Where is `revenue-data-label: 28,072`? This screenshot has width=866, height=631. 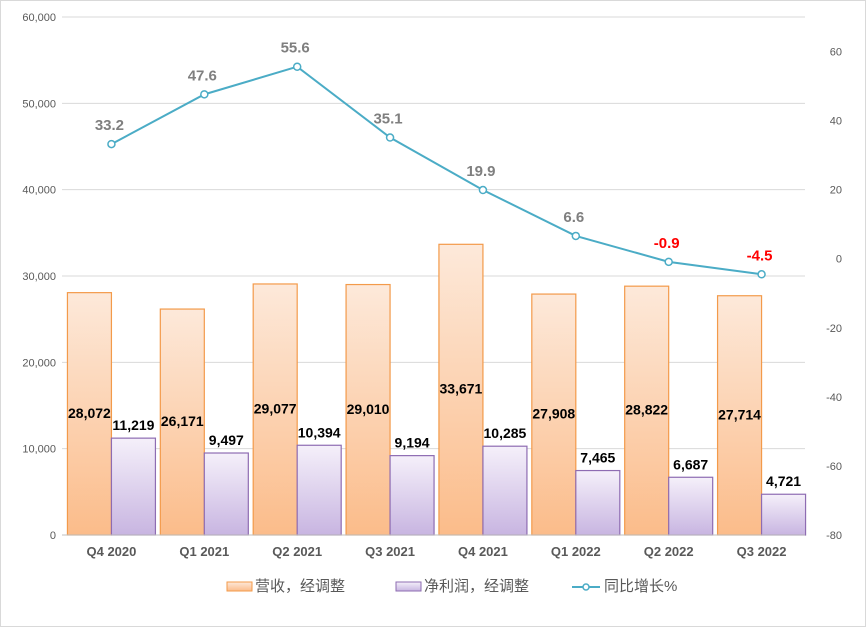
revenue-data-label: 28,072 is located at coordinates (89, 413).